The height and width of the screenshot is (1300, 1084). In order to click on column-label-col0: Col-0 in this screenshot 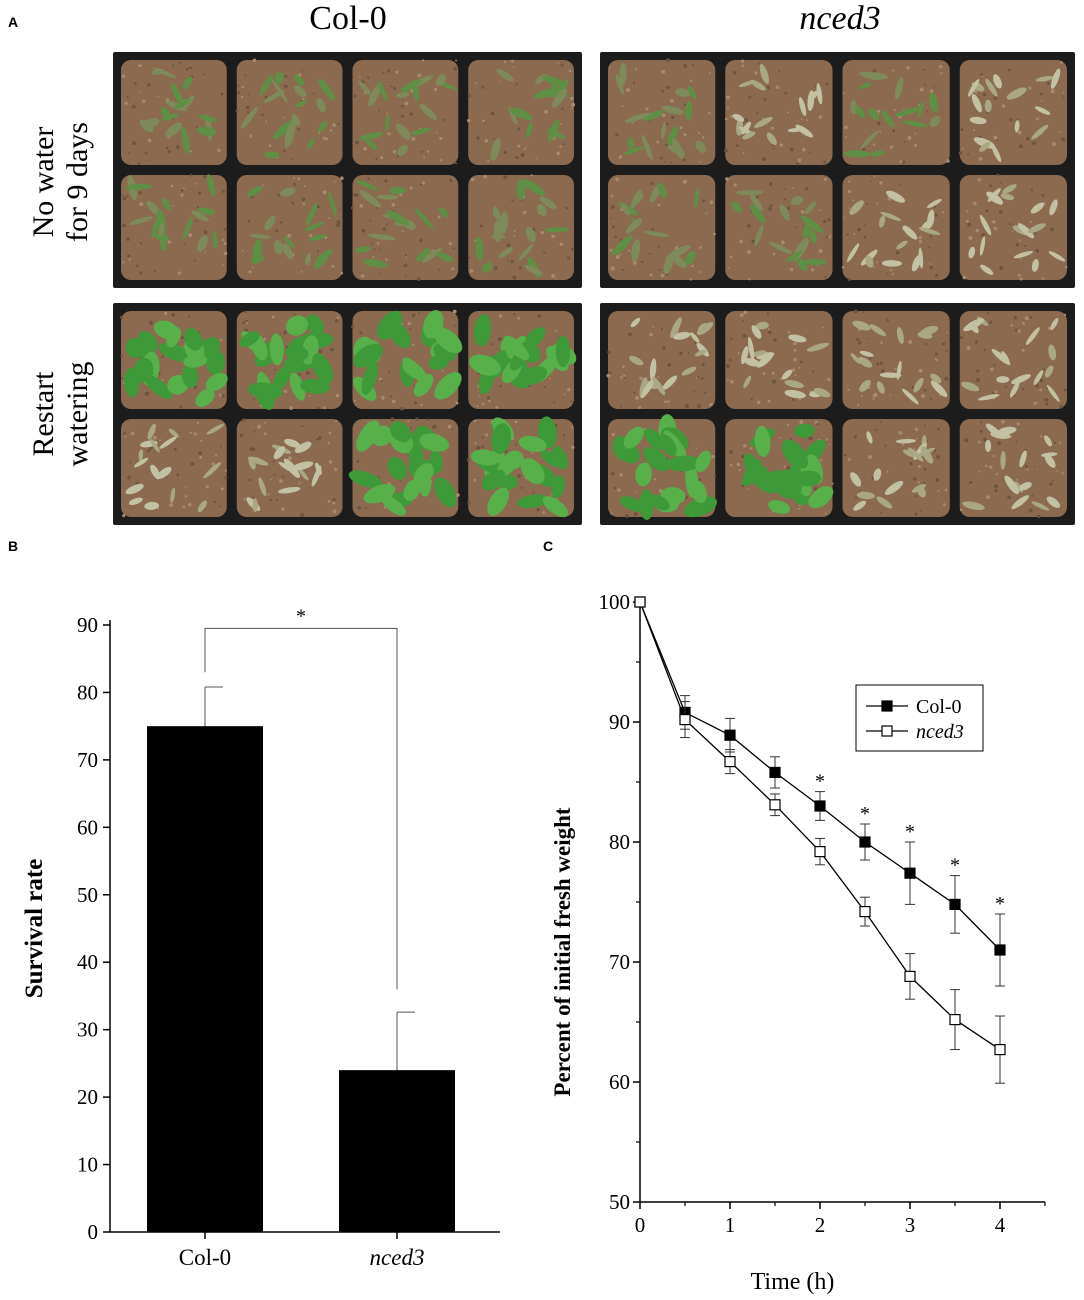, I will do `click(348, 18)`.